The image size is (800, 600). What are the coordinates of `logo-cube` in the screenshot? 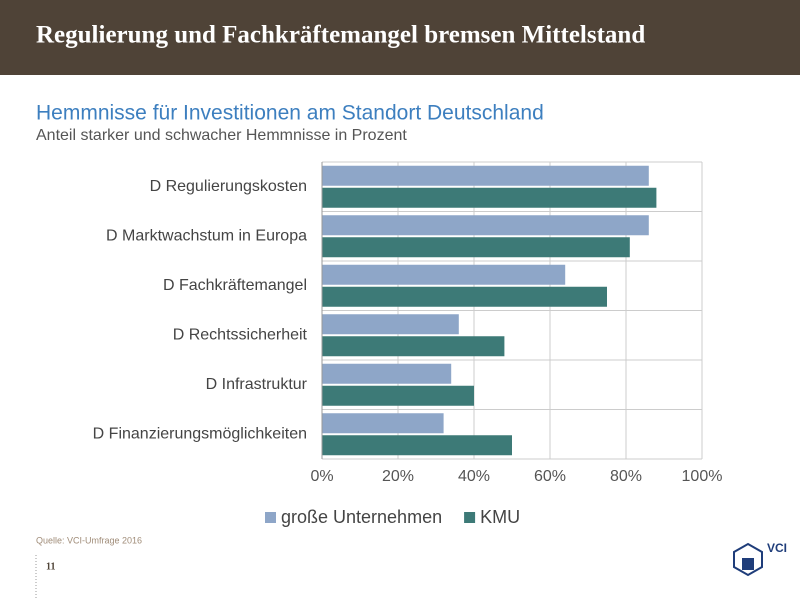 It's located at (748, 564).